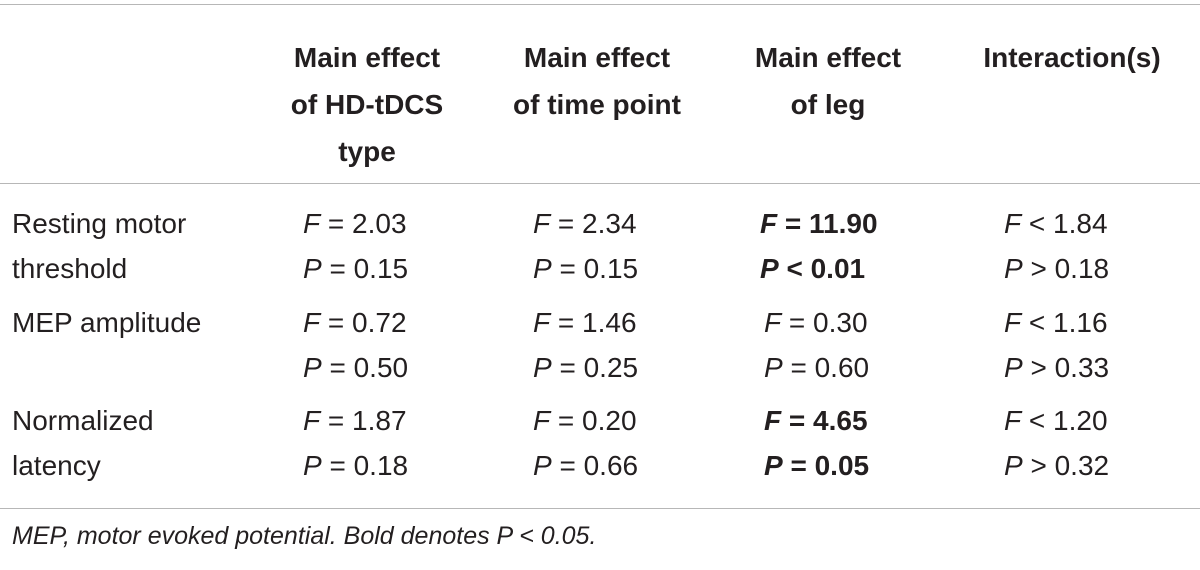 This screenshot has width=1200, height=570. Describe the element at coordinates (355, 322) in the screenshot. I see `f-value: F = 0.72` at that location.